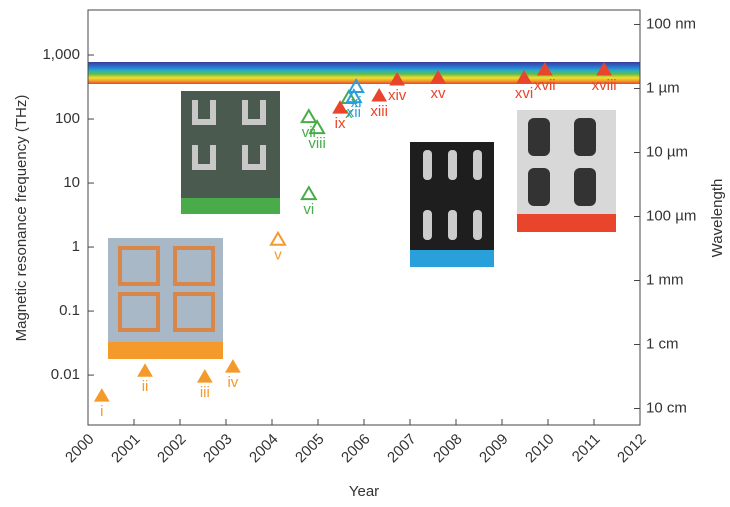 The image size is (730, 507). Describe the element at coordinates (126, 449) in the screenshot. I see `x-tick-label: 2001` at that location.